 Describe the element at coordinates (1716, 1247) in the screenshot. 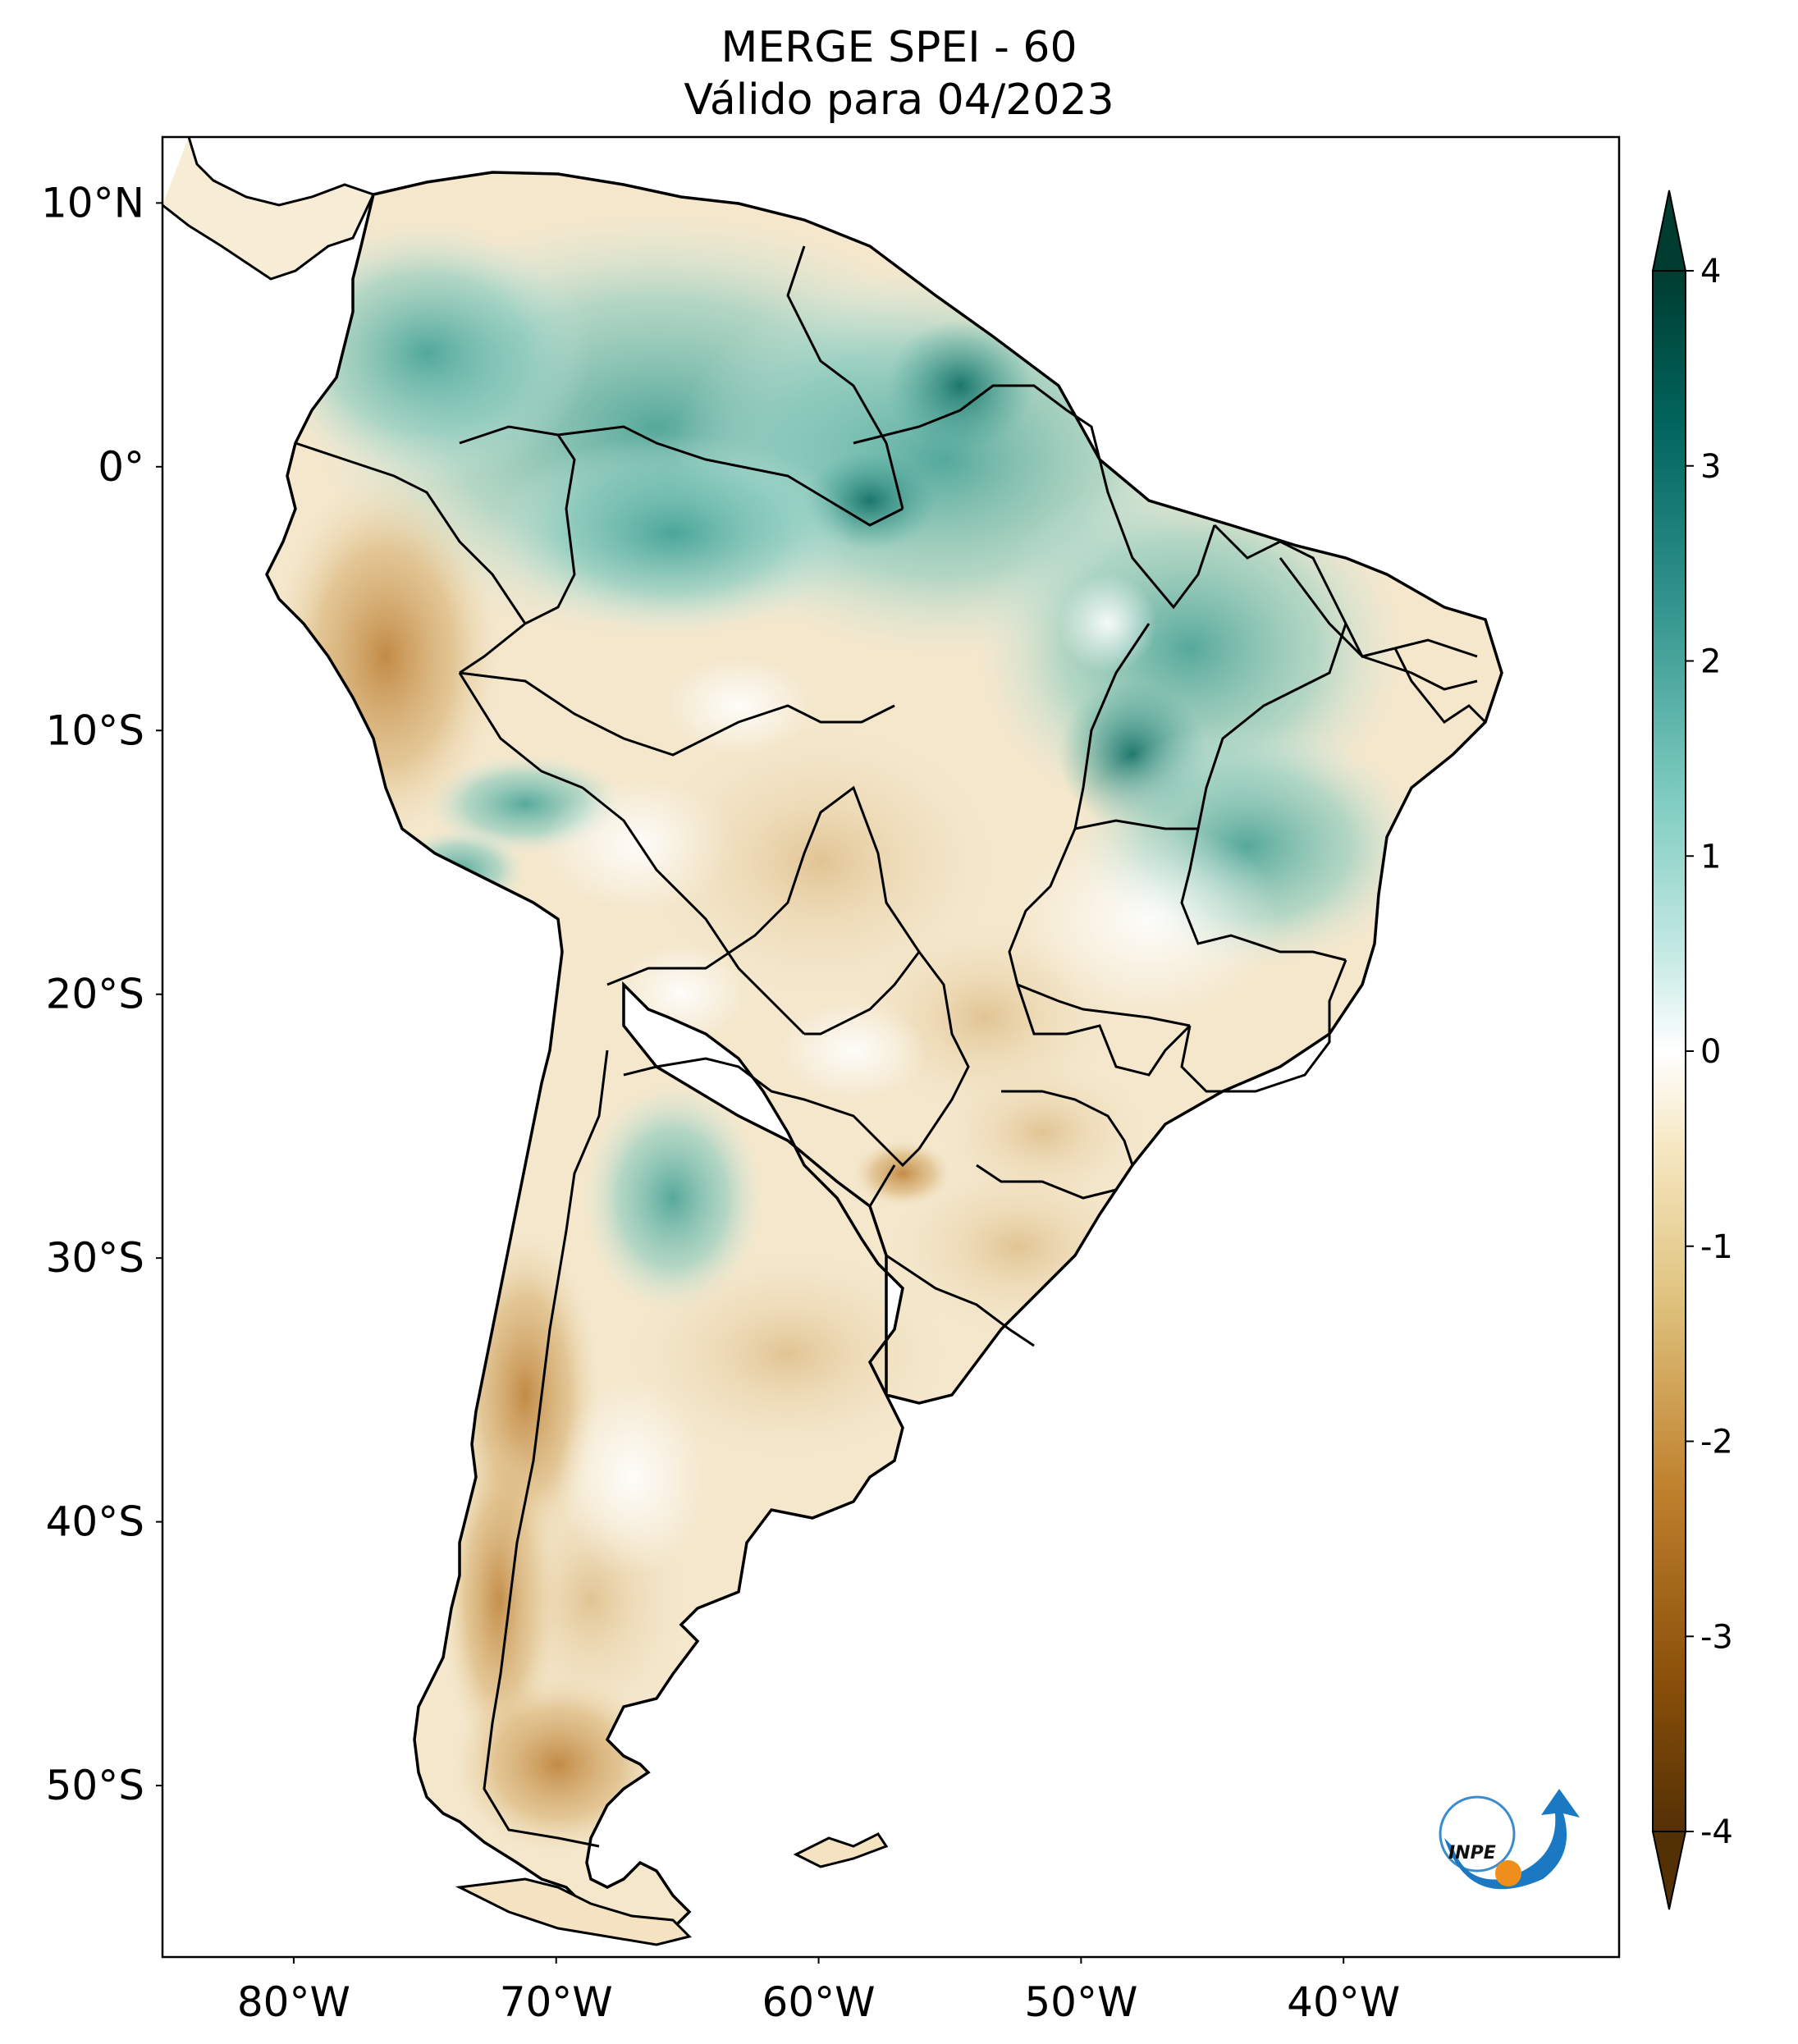

I see `colorbar-tick-label: -1` at that location.